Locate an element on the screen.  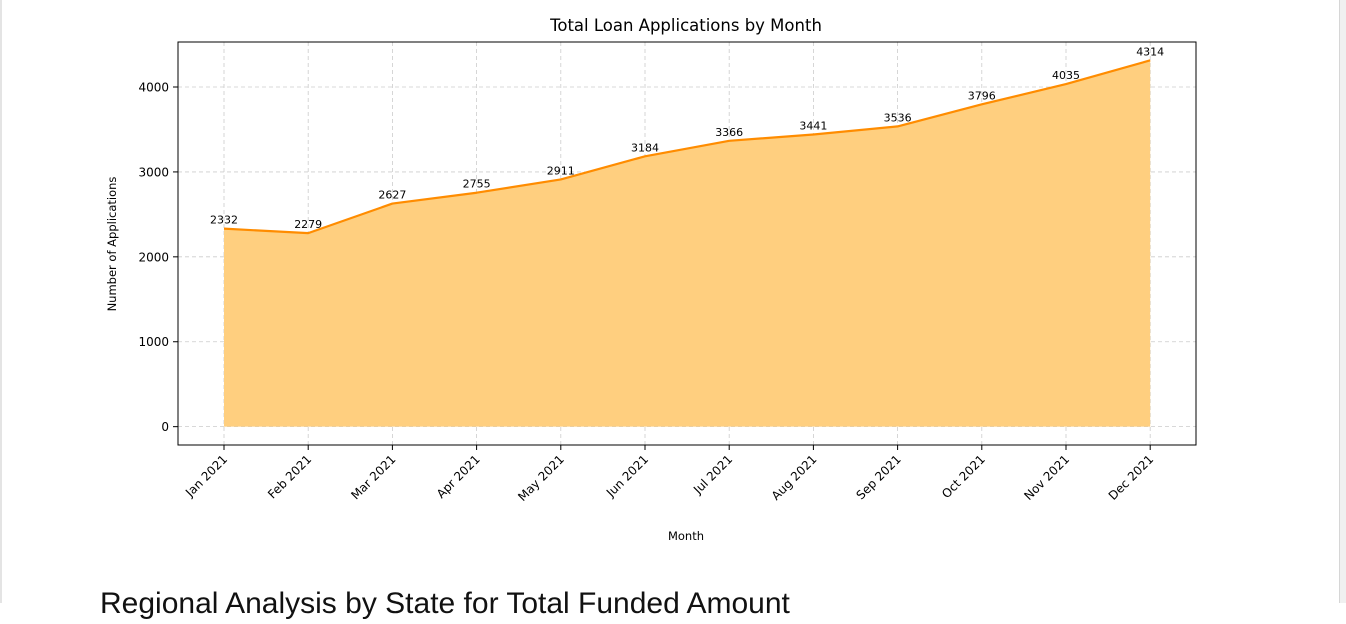
x-tick-label: Mar 2021 is located at coordinates (373, 477).